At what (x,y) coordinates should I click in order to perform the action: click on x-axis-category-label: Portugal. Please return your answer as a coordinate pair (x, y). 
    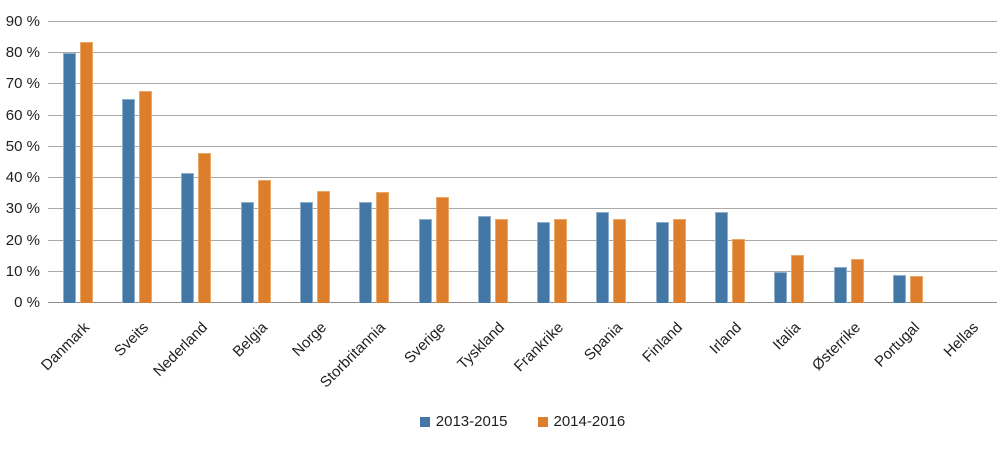
    Looking at the image, I should click on (897, 345).